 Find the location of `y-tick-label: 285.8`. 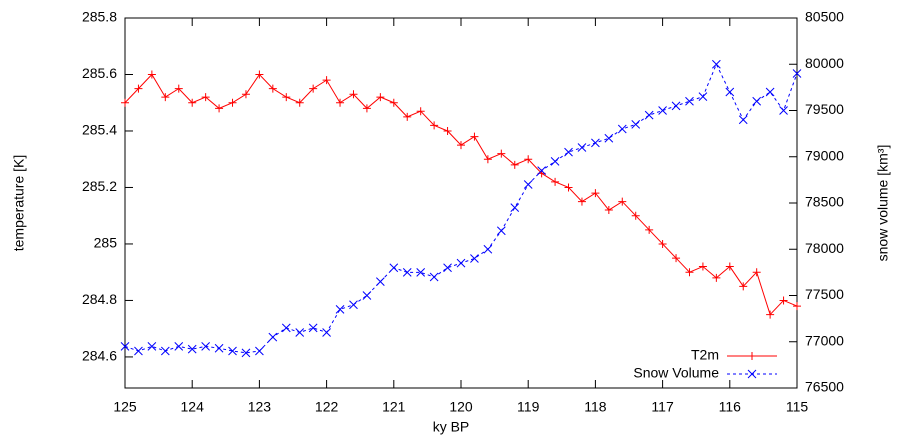

y-tick-label: 285.8 is located at coordinates (99, 17).